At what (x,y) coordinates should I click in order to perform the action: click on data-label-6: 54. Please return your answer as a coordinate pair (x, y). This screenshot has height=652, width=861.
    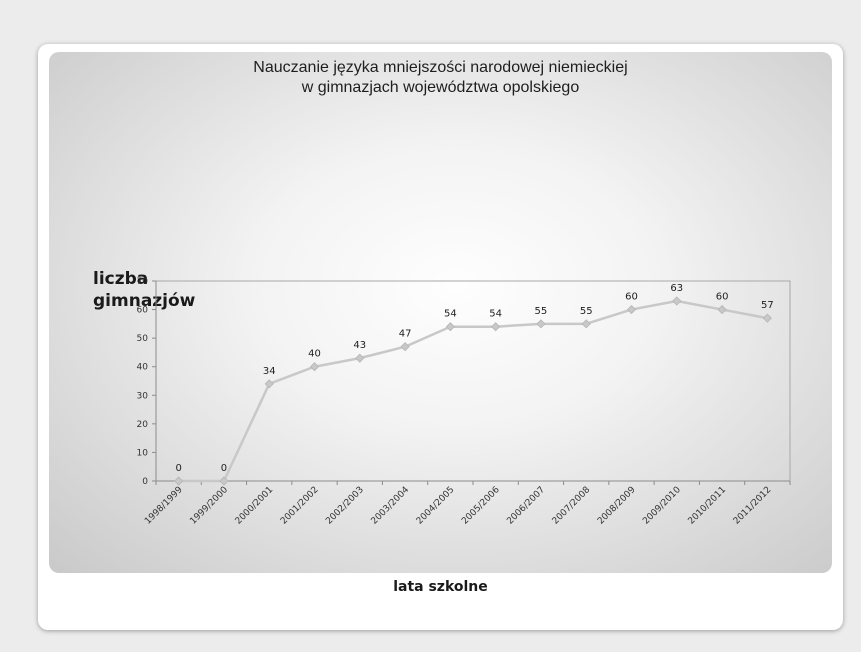
    Looking at the image, I should click on (450, 314).